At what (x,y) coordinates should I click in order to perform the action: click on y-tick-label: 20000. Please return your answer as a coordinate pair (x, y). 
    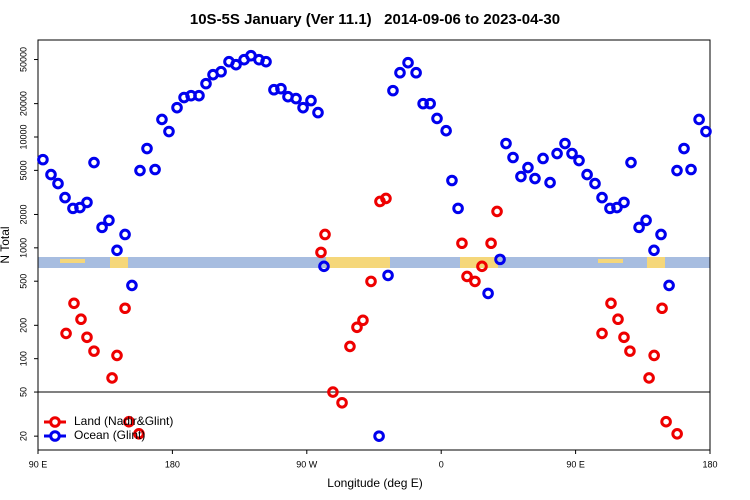
    Looking at the image, I should click on (23, 103).